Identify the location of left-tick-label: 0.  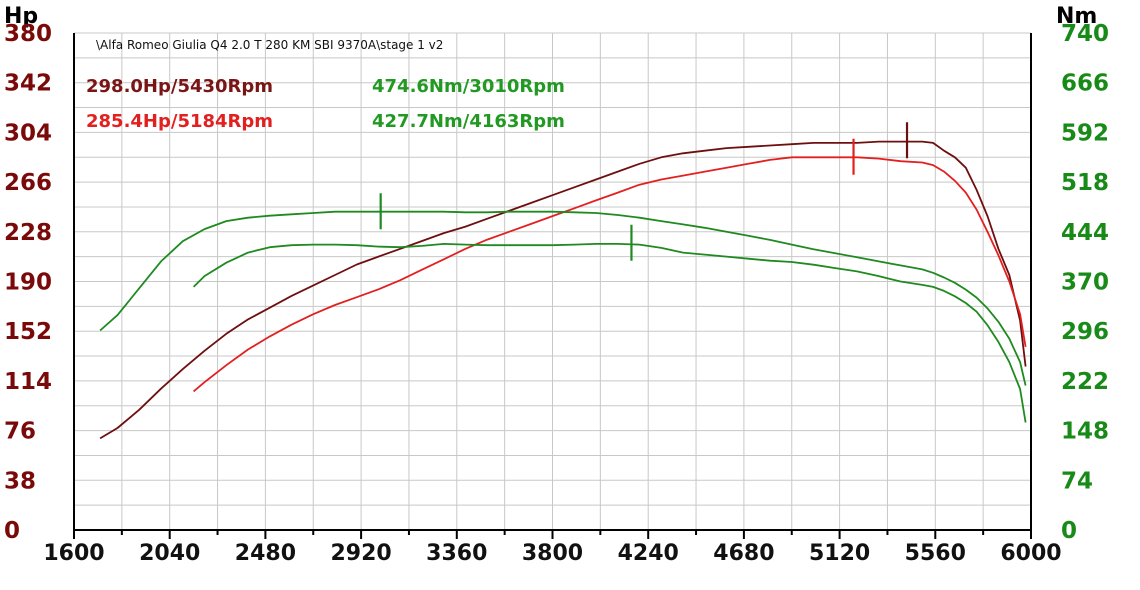
(12, 531).